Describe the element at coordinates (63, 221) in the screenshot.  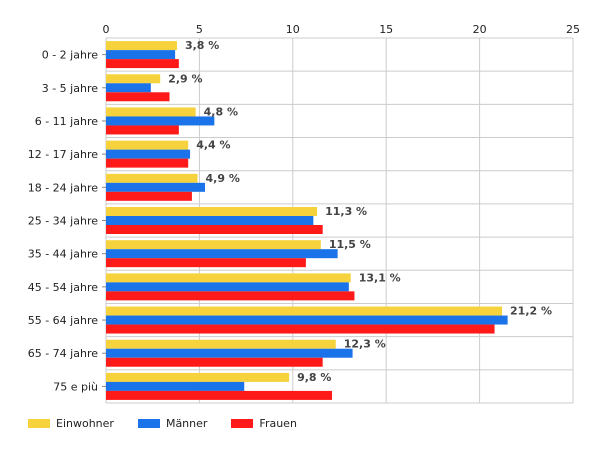
I see `category-label-5: 25 - 34 jahre` at that location.